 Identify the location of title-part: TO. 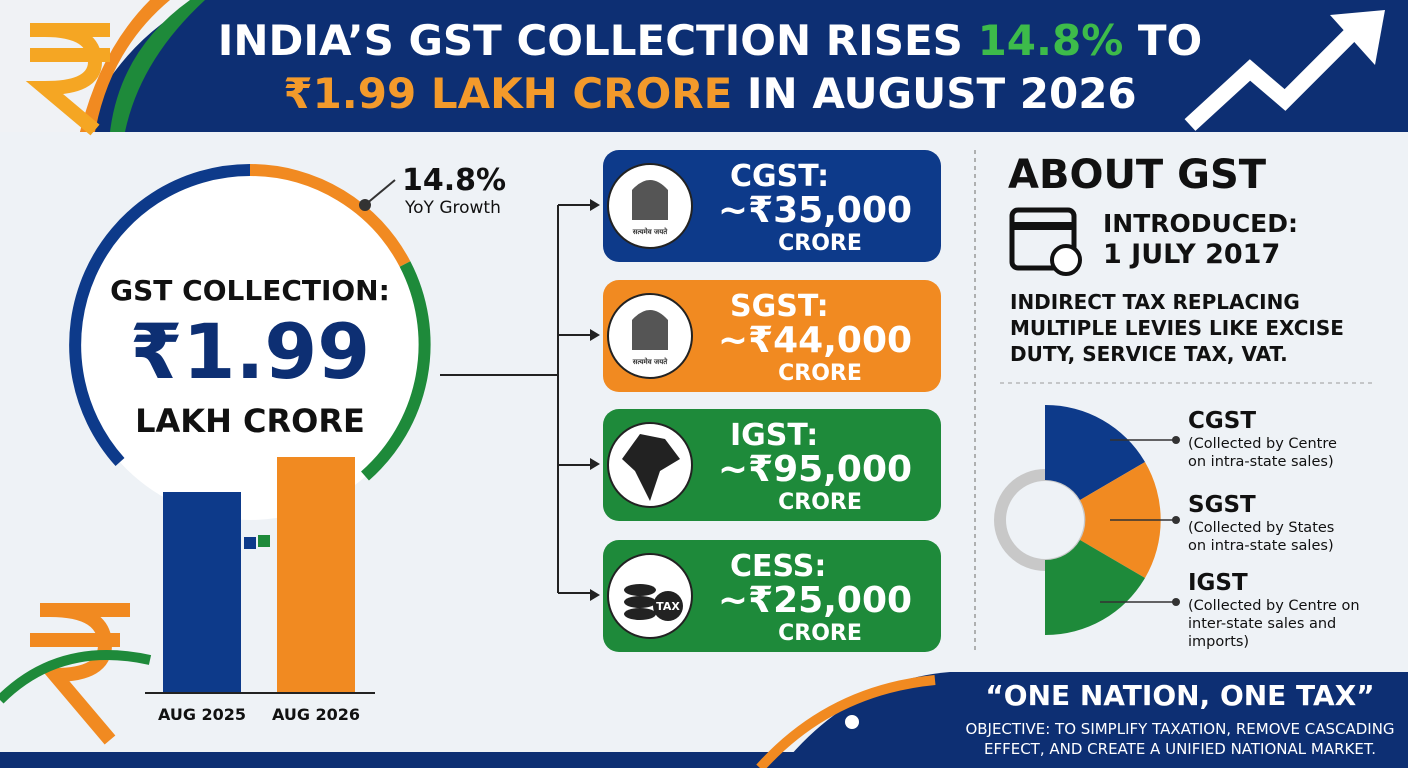
(1162, 40).